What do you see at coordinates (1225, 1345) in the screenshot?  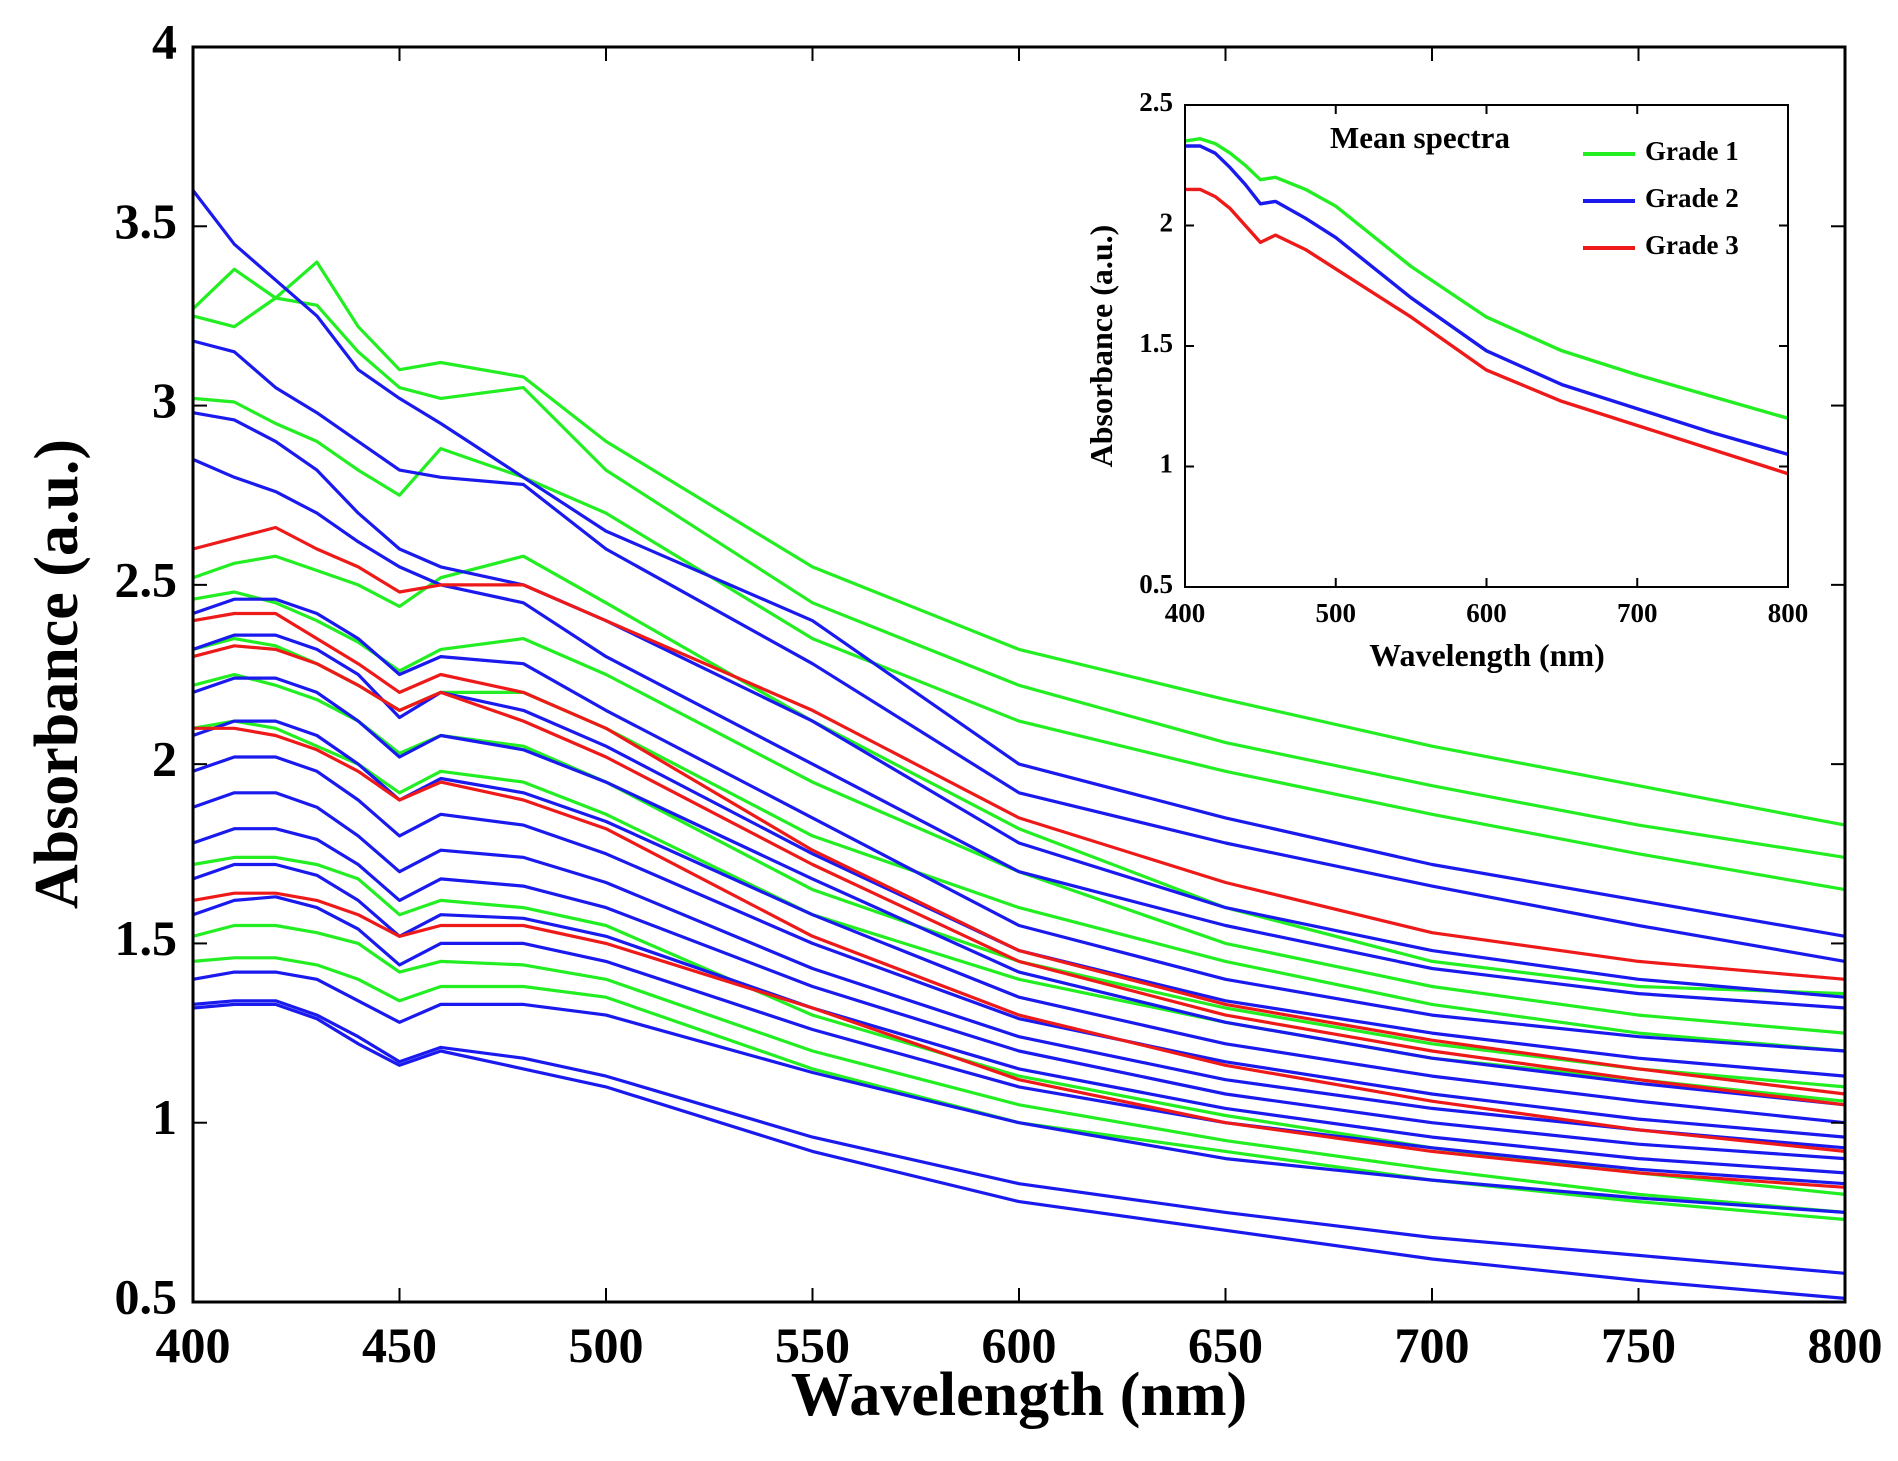 I see `main-x-tick-label: 650` at bounding box center [1225, 1345].